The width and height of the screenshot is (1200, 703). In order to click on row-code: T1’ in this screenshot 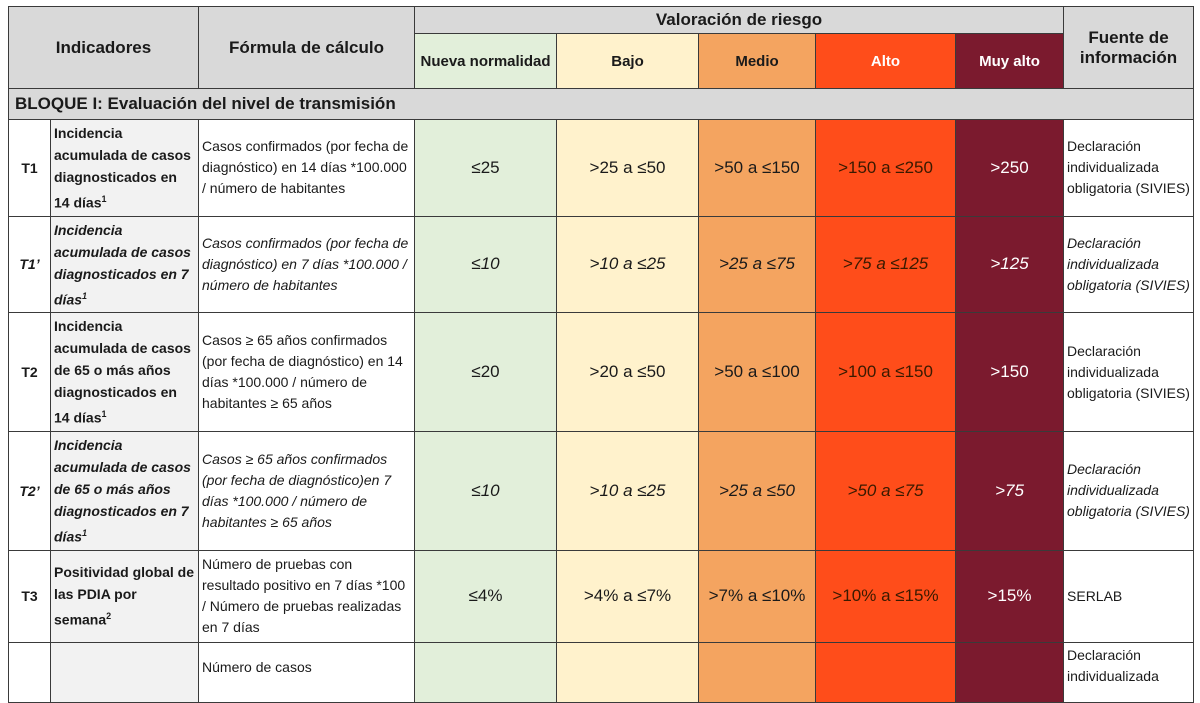, I will do `click(29, 264)`.